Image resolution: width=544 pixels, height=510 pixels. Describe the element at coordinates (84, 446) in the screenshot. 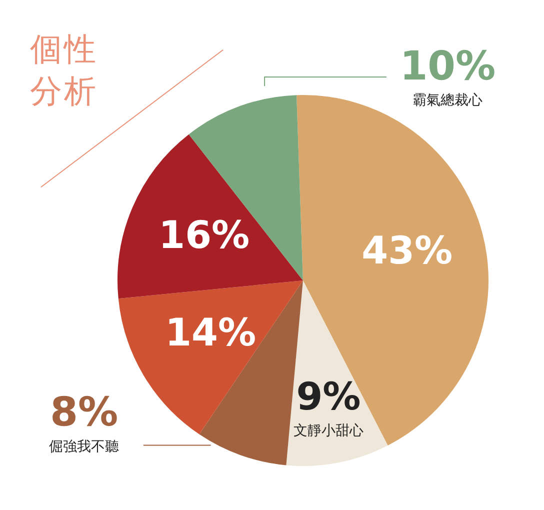

I see `slice-label: 倔強我不聽` at that location.